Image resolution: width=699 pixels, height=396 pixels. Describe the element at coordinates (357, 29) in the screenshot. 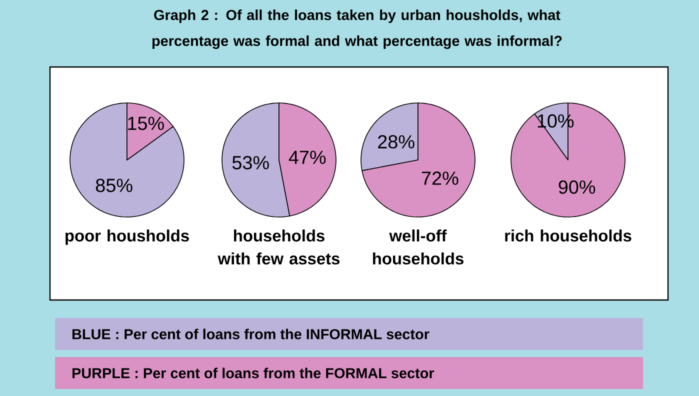

I see `chart-title: Graph 2 : Of all the loans taken by urban housholds, what percentage was formal and what percentage was informal?` at that location.